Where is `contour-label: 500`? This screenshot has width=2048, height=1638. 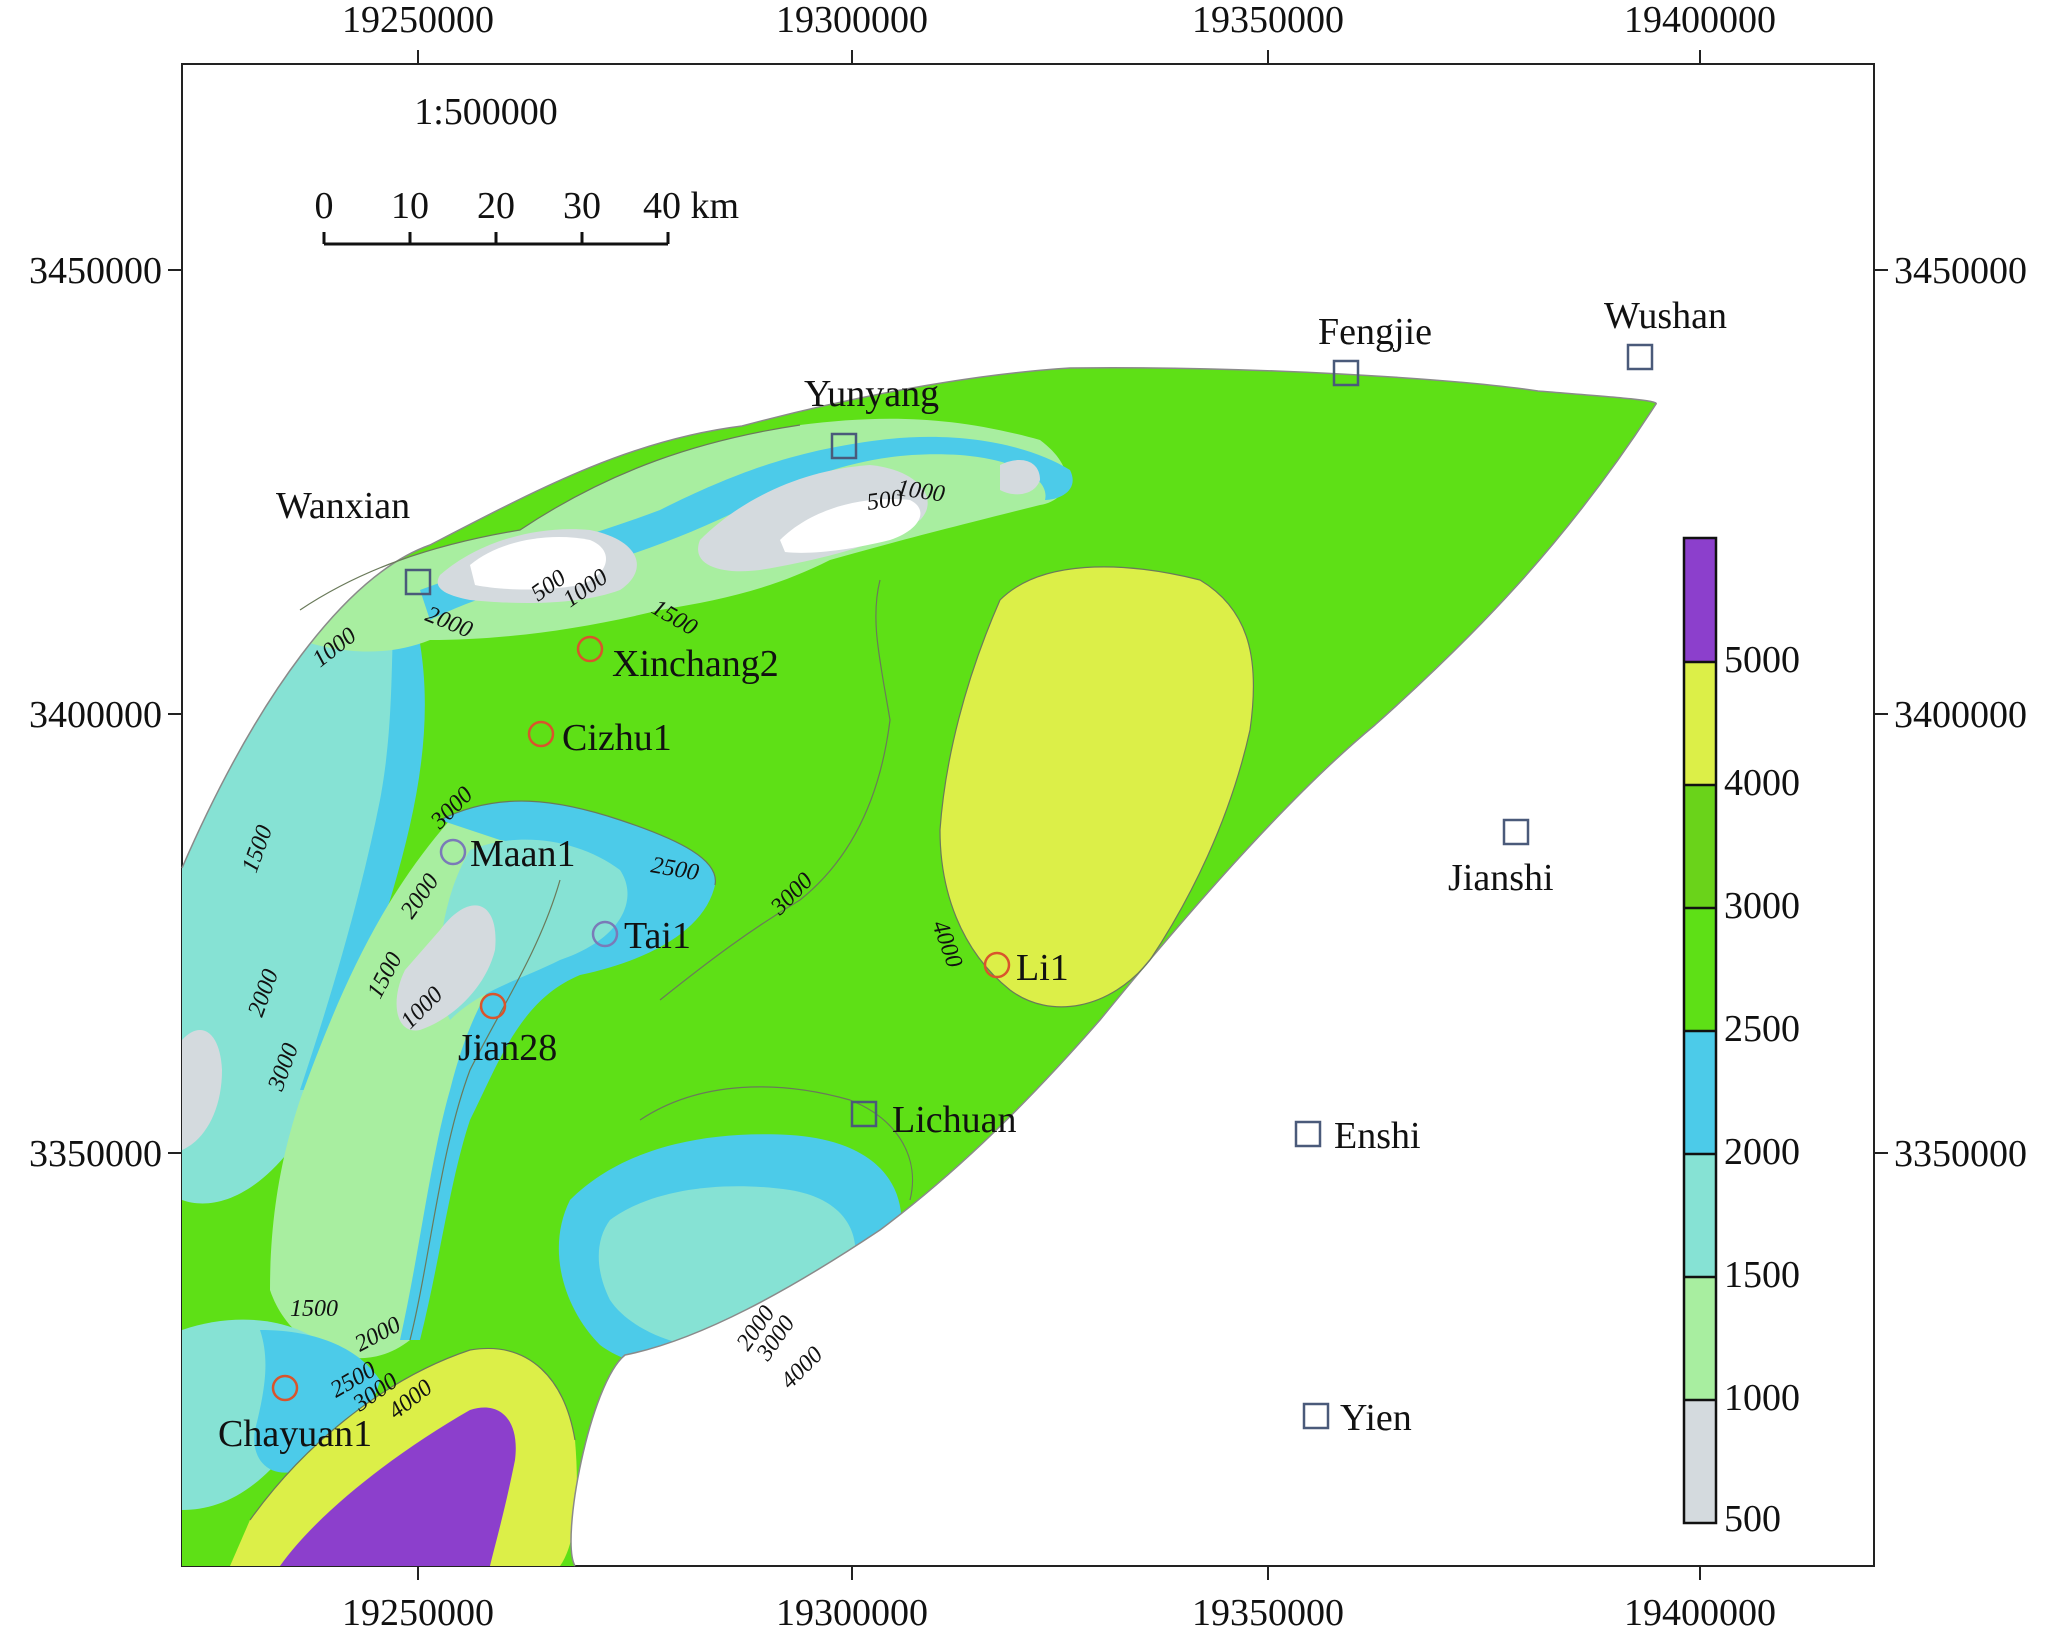
contour-label: 500 is located at coordinates (884, 500).